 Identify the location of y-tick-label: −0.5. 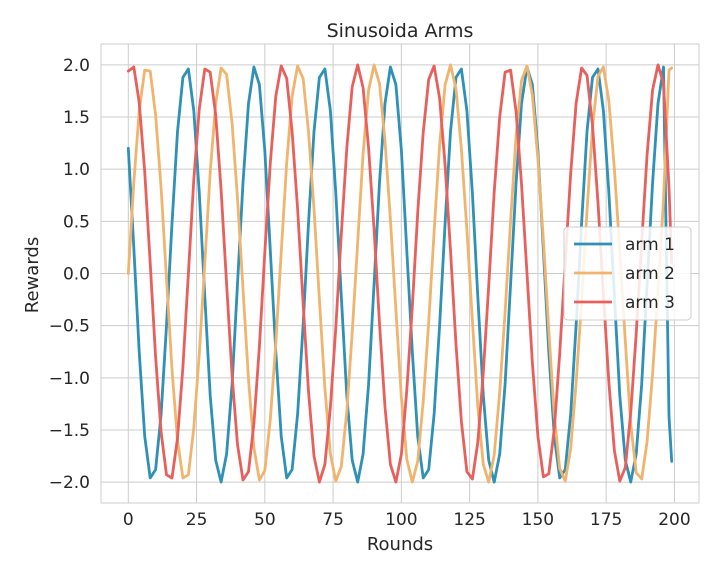
(69, 327).